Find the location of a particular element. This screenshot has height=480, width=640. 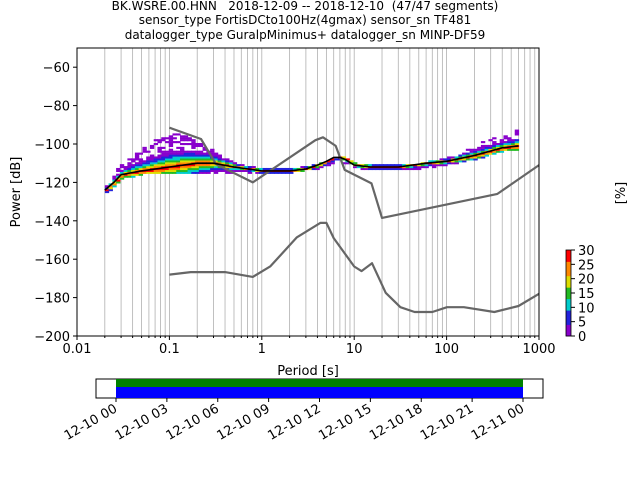

availability-tick-label: 12-10 21 is located at coordinates (447, 422).